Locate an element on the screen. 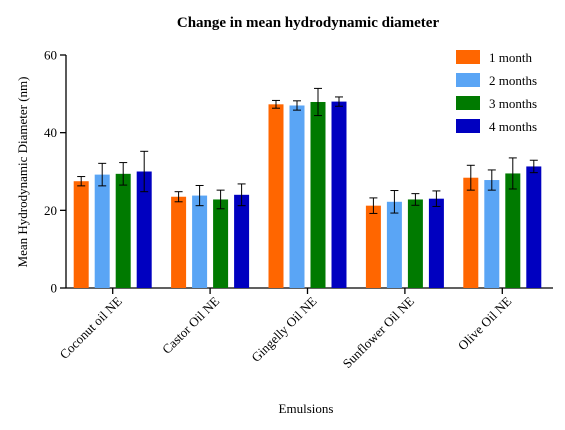 Image resolution: width=565 pixels, height=430 pixels. y-tick-label: 60 is located at coordinates (50, 55).